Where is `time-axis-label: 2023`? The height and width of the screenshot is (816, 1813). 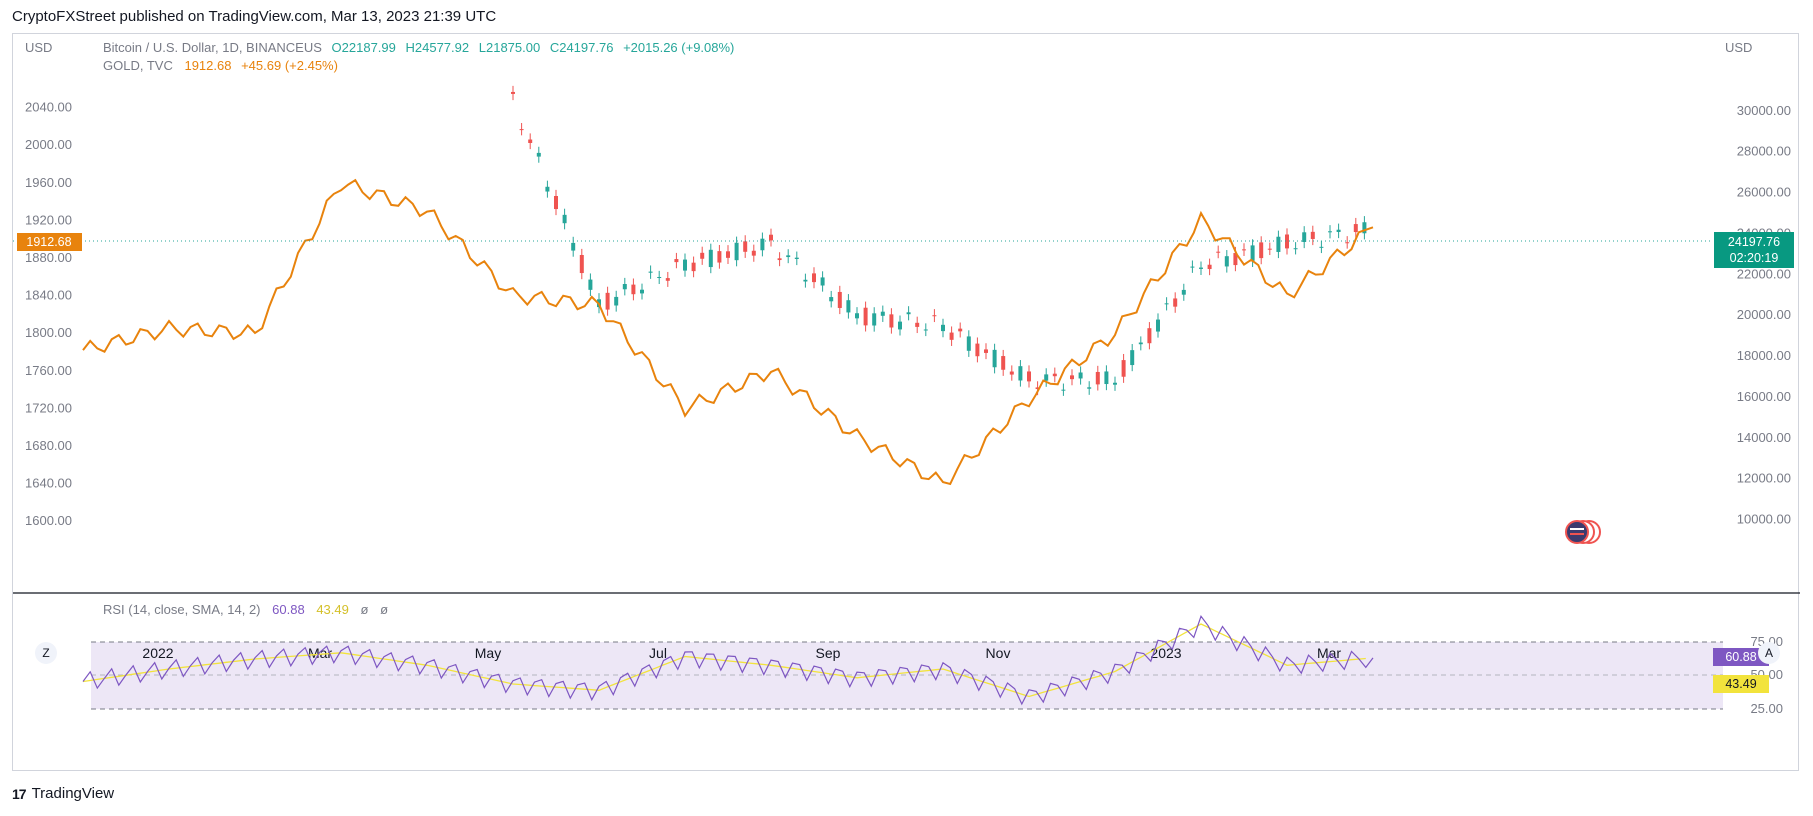 time-axis-label: 2023 is located at coordinates (1165, 653).